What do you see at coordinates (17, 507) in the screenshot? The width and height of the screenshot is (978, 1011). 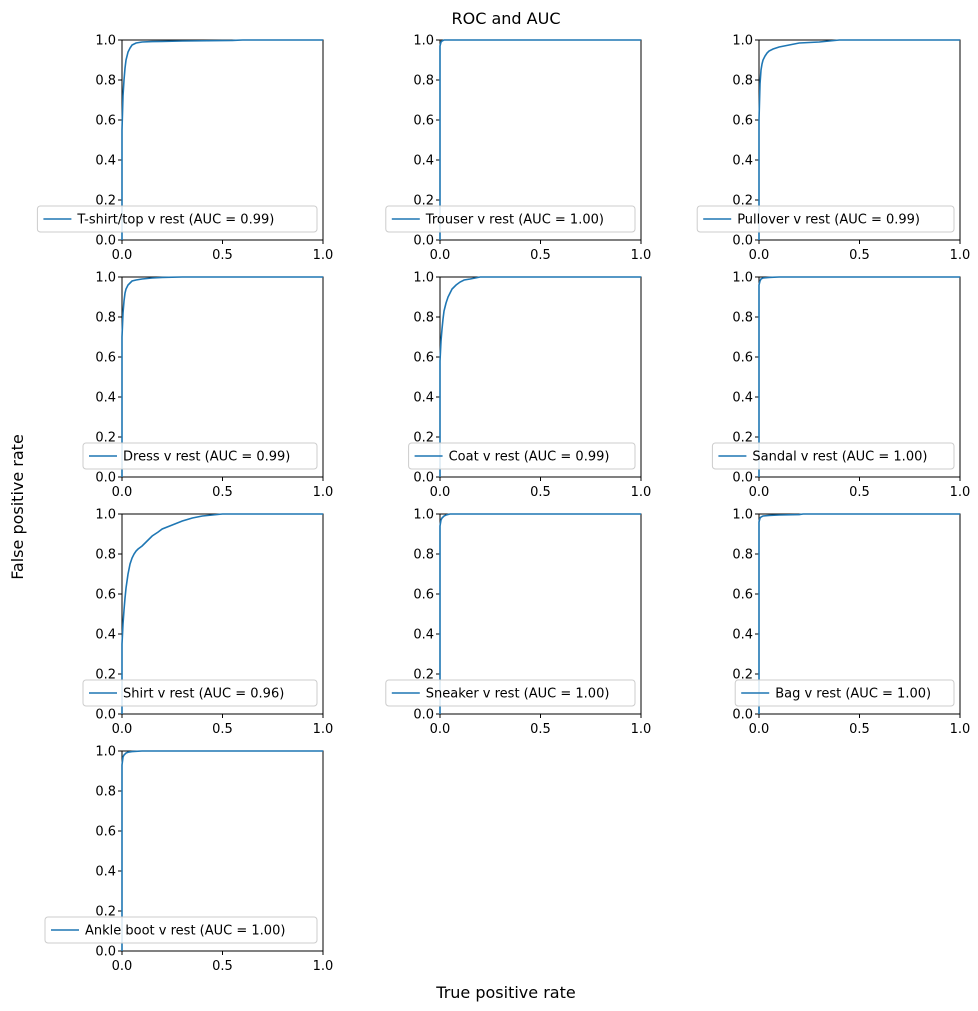 I see `figure-ylabel: False positive rate` at bounding box center [17, 507].